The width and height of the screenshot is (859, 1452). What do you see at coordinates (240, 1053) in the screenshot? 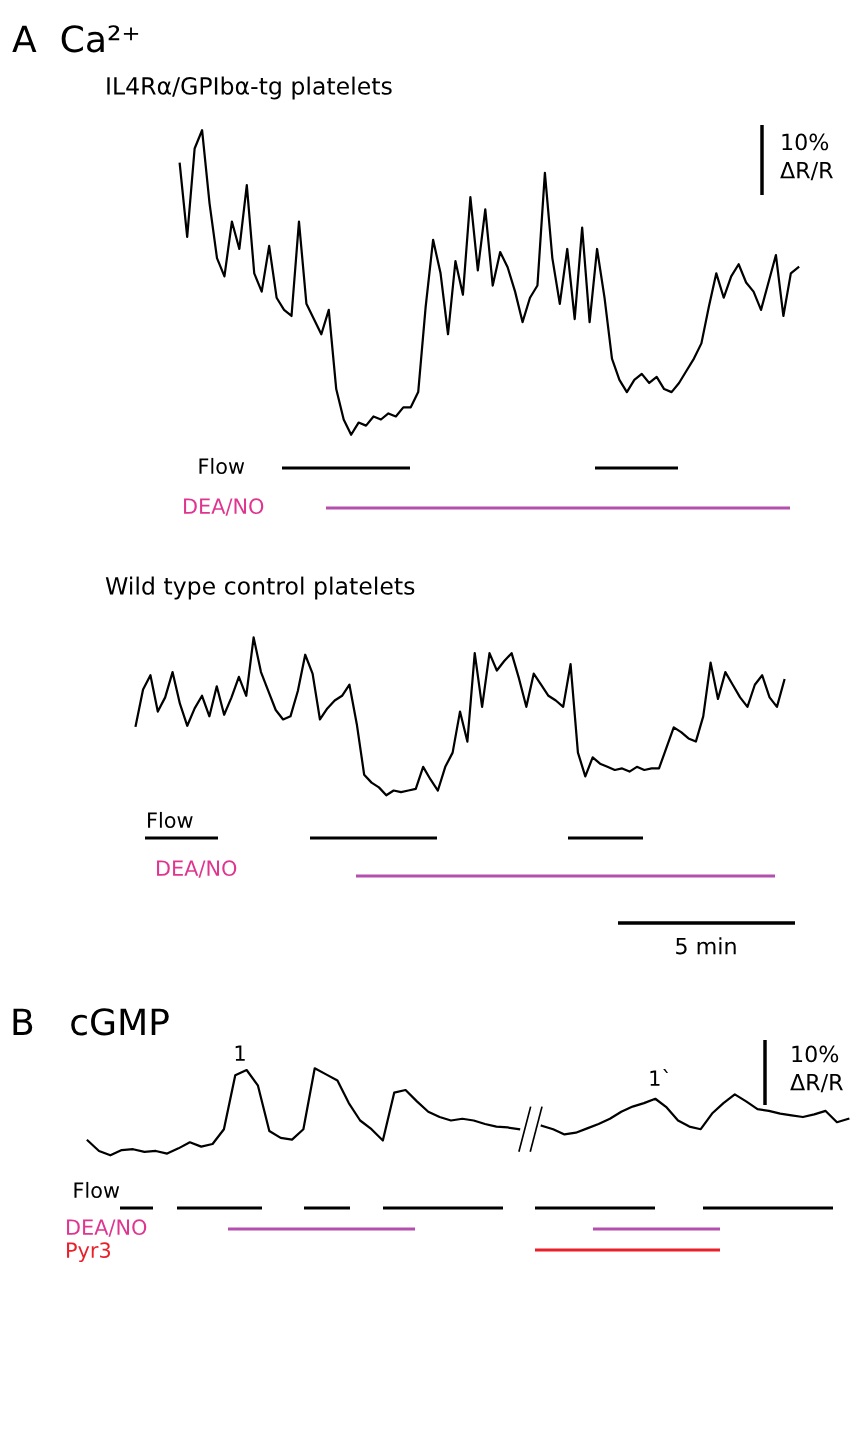
I see `text: 1` at bounding box center [240, 1053].